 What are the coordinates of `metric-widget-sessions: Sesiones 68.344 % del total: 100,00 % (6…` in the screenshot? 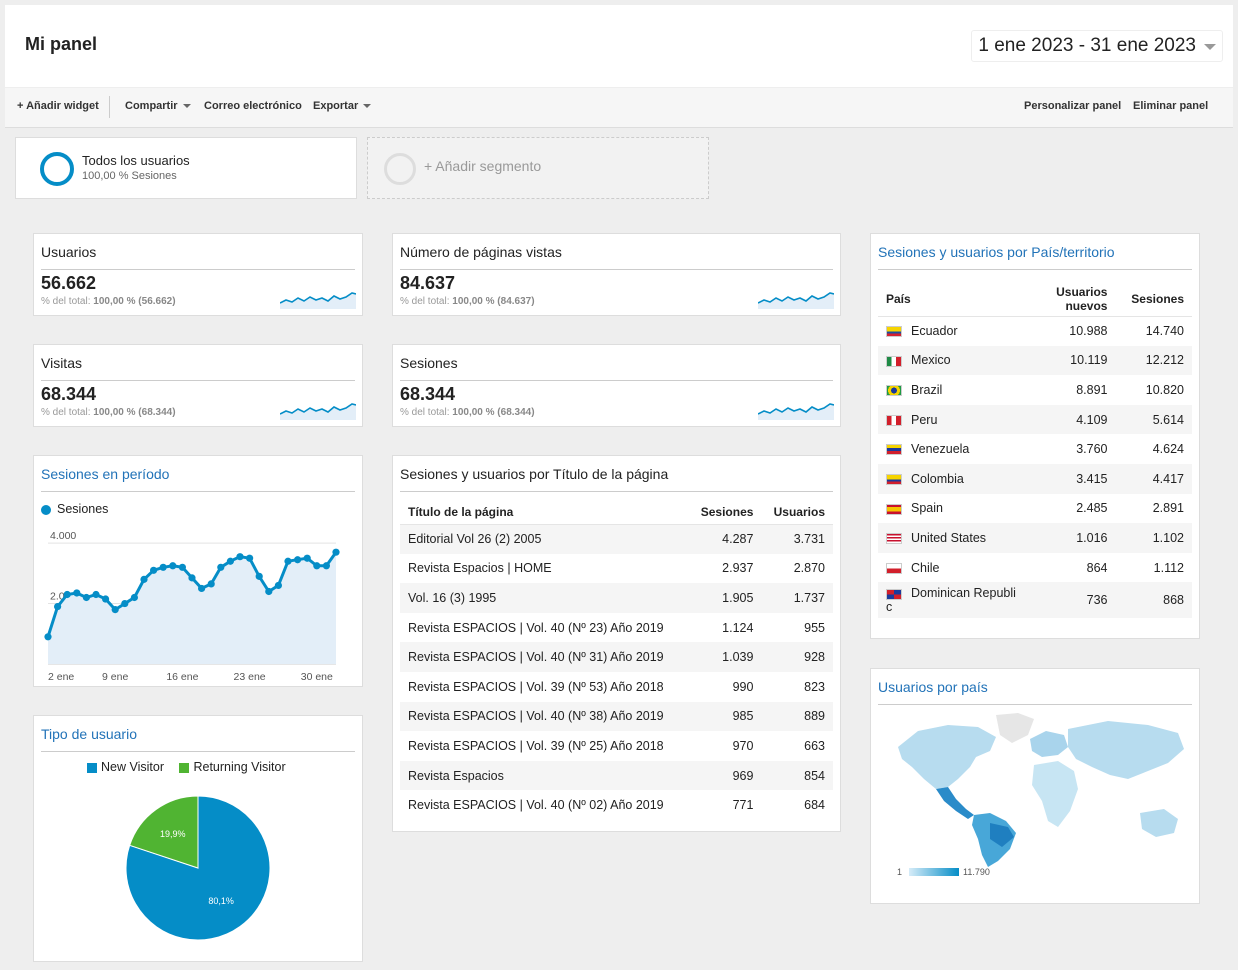 It's located at (616, 385).